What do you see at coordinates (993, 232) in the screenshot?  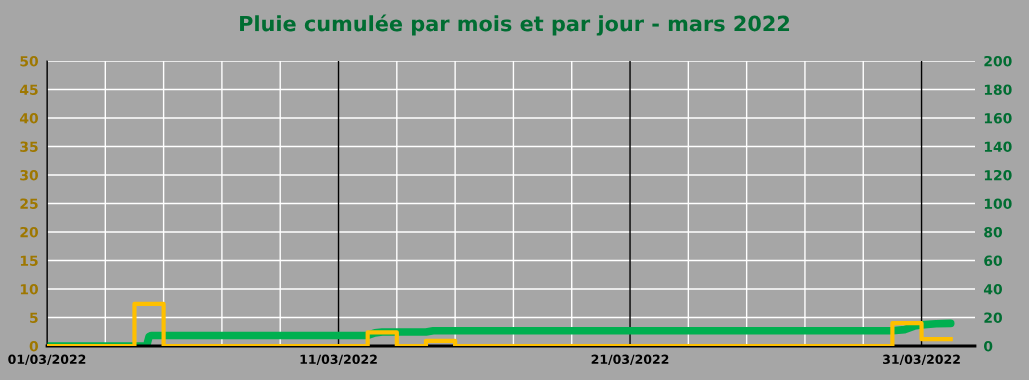 I see `y2-tick-label: 80` at bounding box center [993, 232].